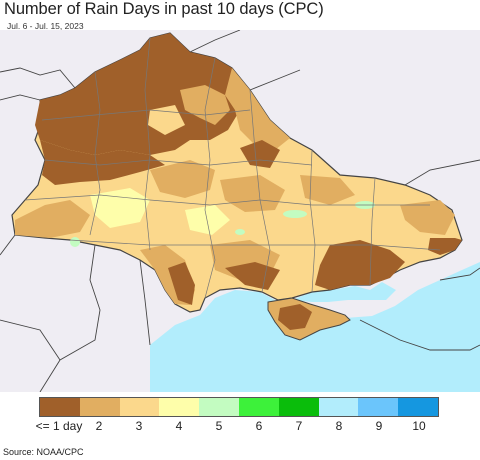 The image size is (480, 460). Describe the element at coordinates (207, 220) in the screenshot. I see `center-light-yellow` at that location.